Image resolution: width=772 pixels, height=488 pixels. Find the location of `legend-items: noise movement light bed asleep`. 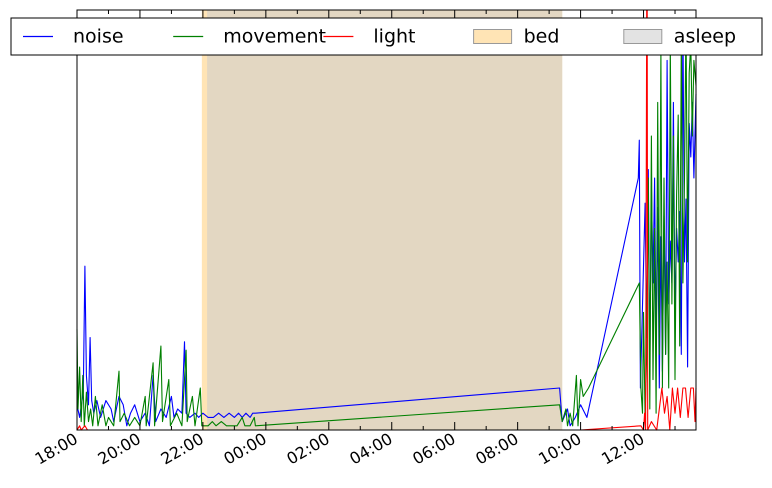

legend-items: noise movement light bed asleep is located at coordinates (379, 37).